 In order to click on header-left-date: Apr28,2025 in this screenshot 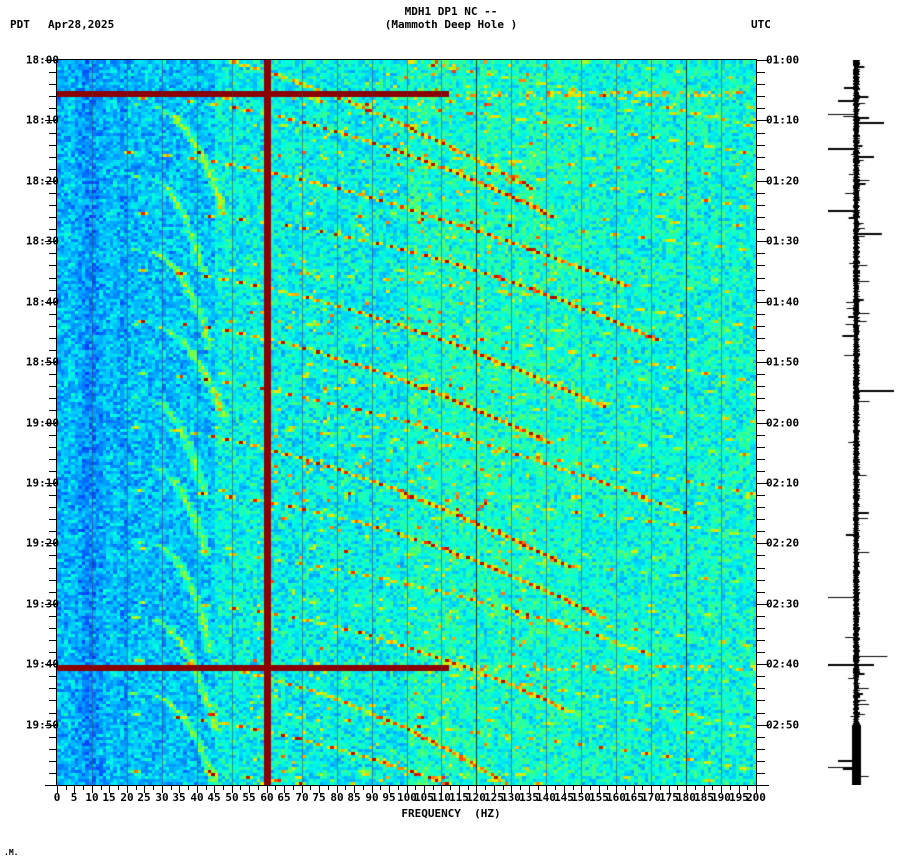, I will do `click(81, 24)`.